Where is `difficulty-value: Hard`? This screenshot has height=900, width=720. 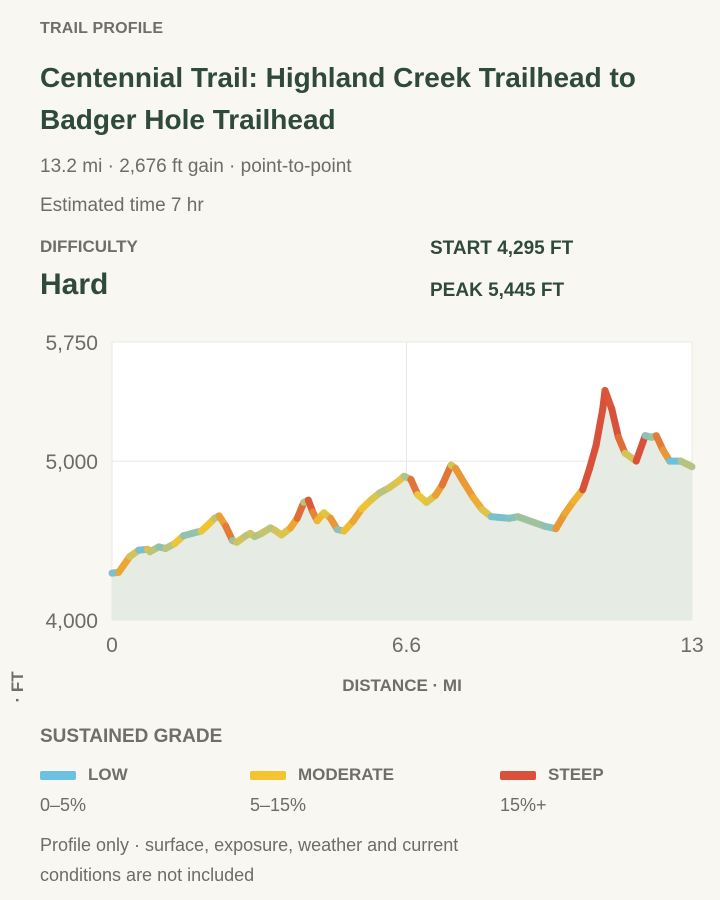
difficulty-value: Hard is located at coordinates (74, 284).